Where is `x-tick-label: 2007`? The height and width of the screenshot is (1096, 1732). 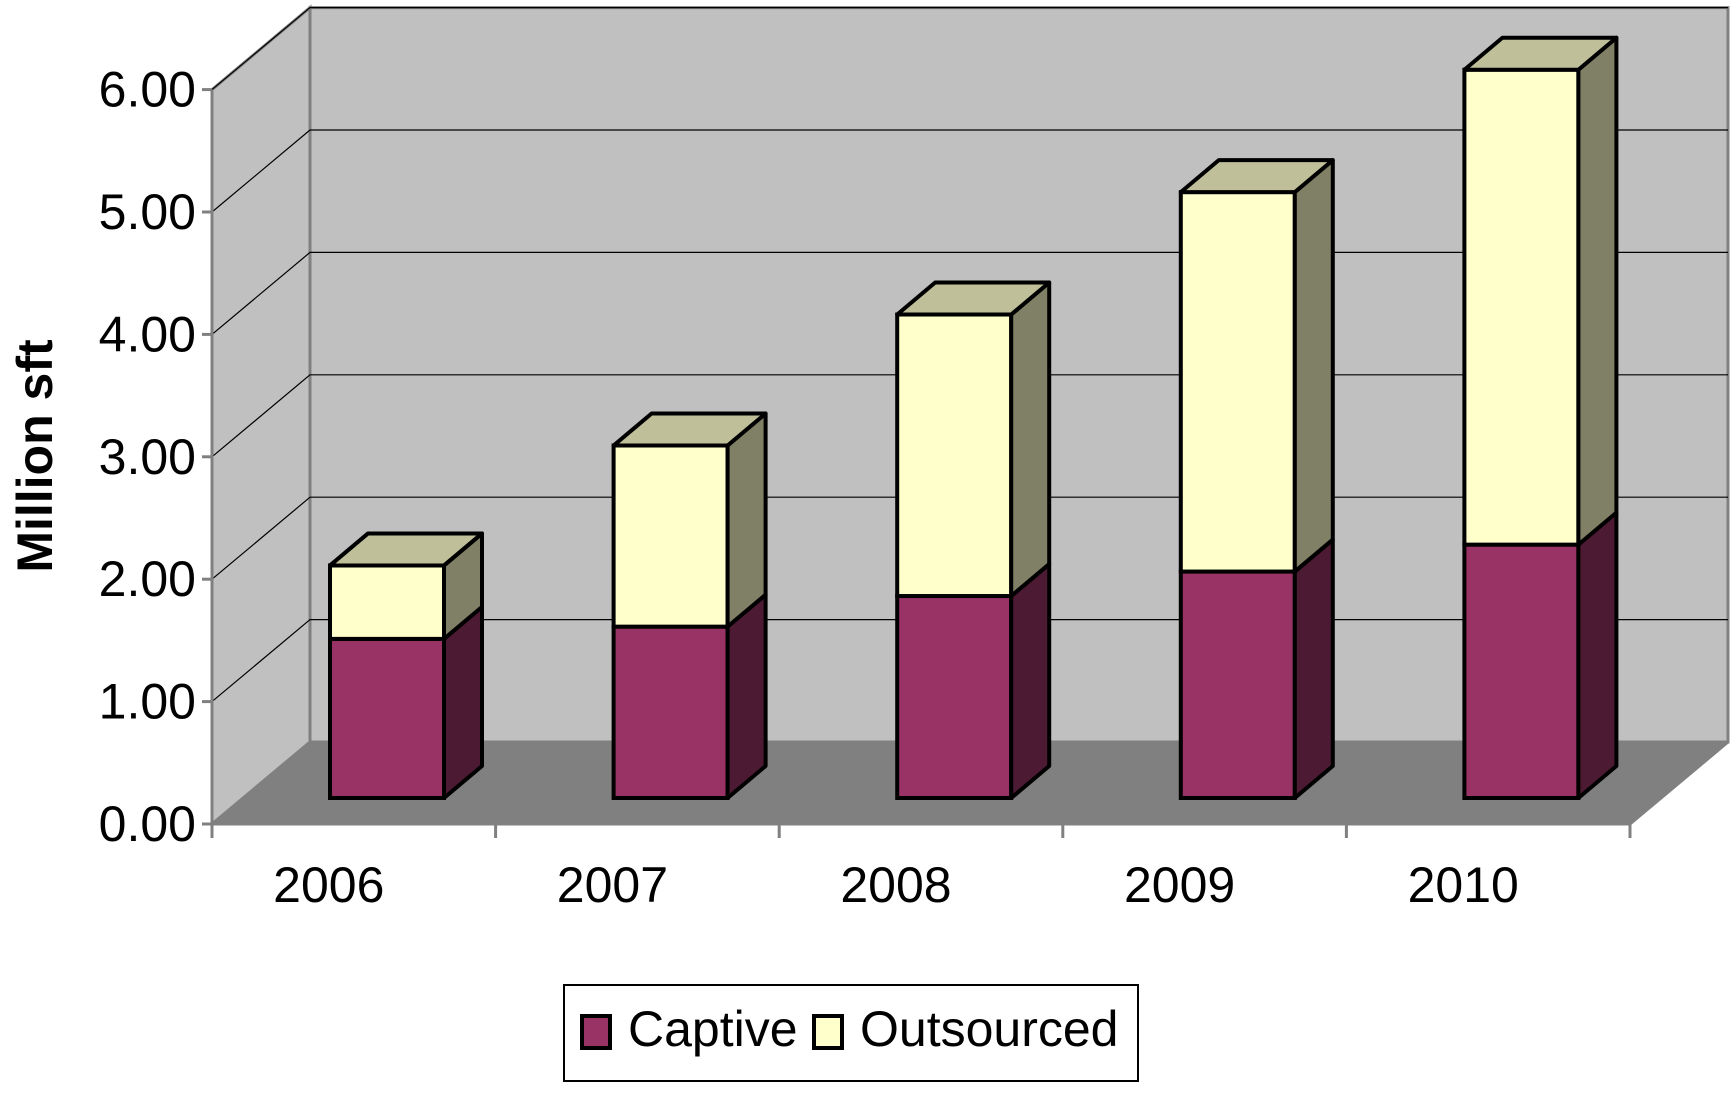 x-tick-label: 2007 is located at coordinates (612, 885).